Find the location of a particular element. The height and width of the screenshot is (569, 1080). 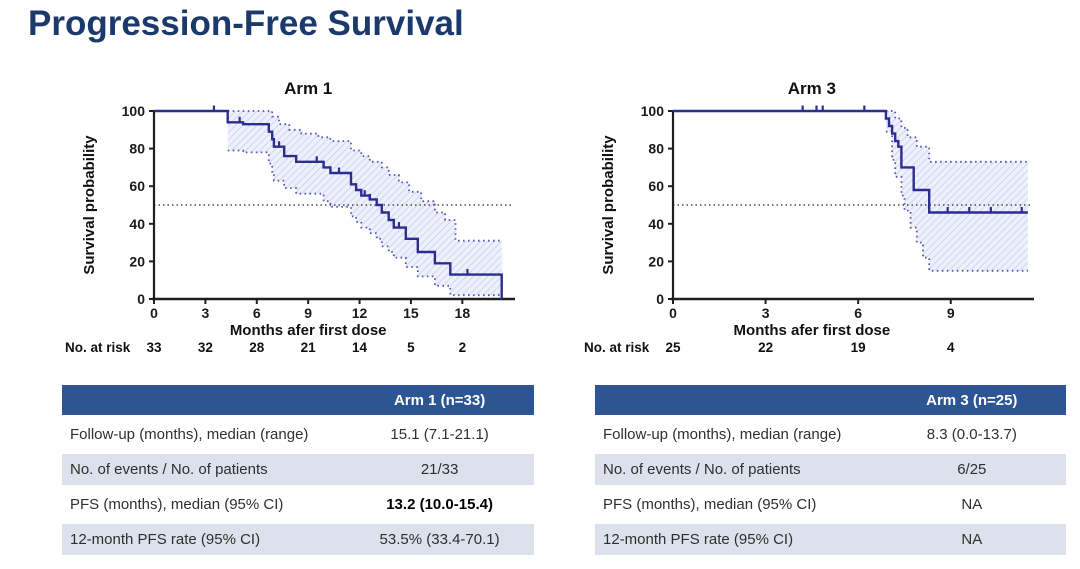

at-risk-count: 33 is located at coordinates (154, 347).